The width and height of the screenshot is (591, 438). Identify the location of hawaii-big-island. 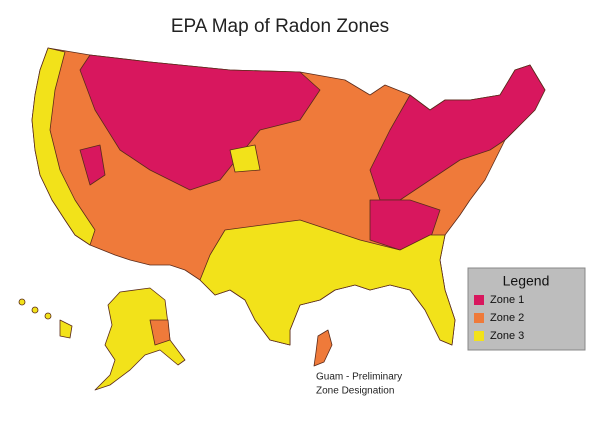
(66, 329).